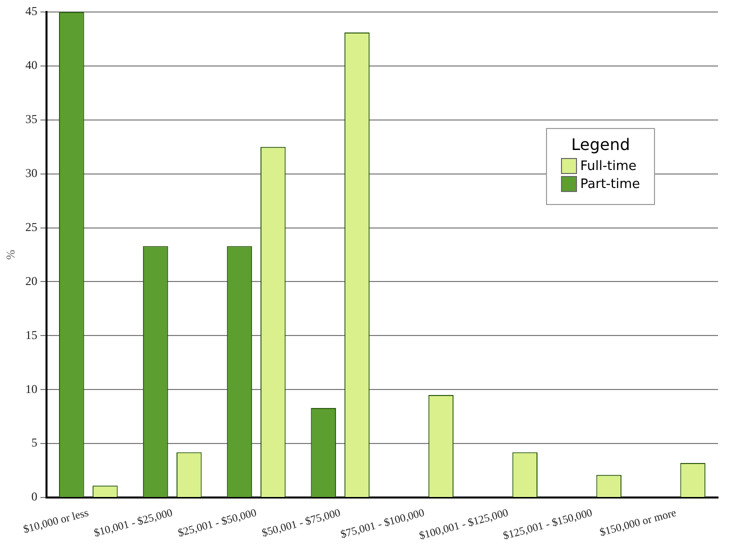  Describe the element at coordinates (601, 144) in the screenshot. I see `legend-title: Legend` at that location.